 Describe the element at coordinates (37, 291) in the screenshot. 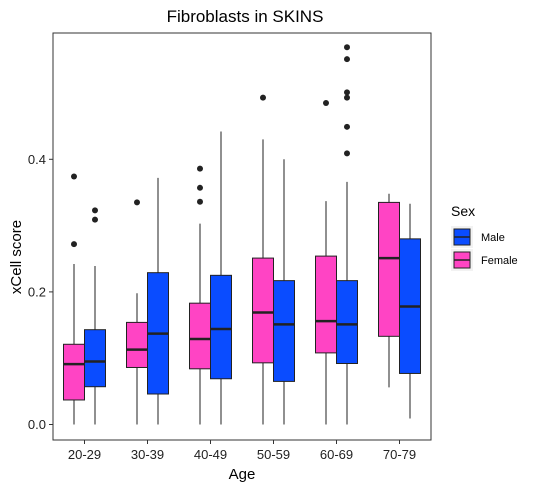

I see `y-tick-label: 0.2` at that location.